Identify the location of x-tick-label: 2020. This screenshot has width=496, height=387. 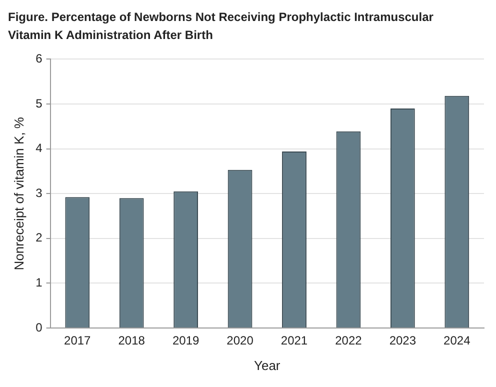
(240, 341).